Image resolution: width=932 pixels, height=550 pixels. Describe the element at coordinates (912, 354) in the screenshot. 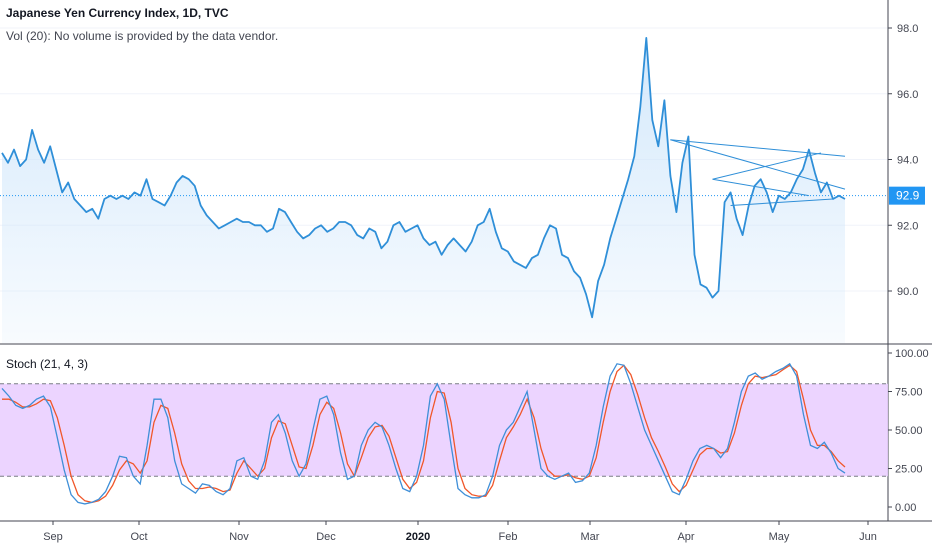

I see `stoch-tick-label: 100.00` at that location.